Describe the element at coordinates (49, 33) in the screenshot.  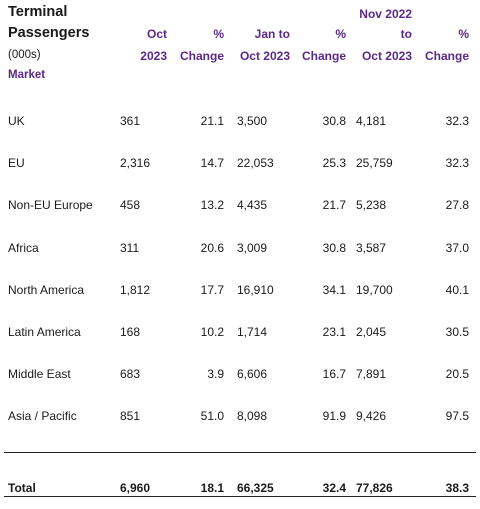
I see `title-line-2: Passengers` at that location.